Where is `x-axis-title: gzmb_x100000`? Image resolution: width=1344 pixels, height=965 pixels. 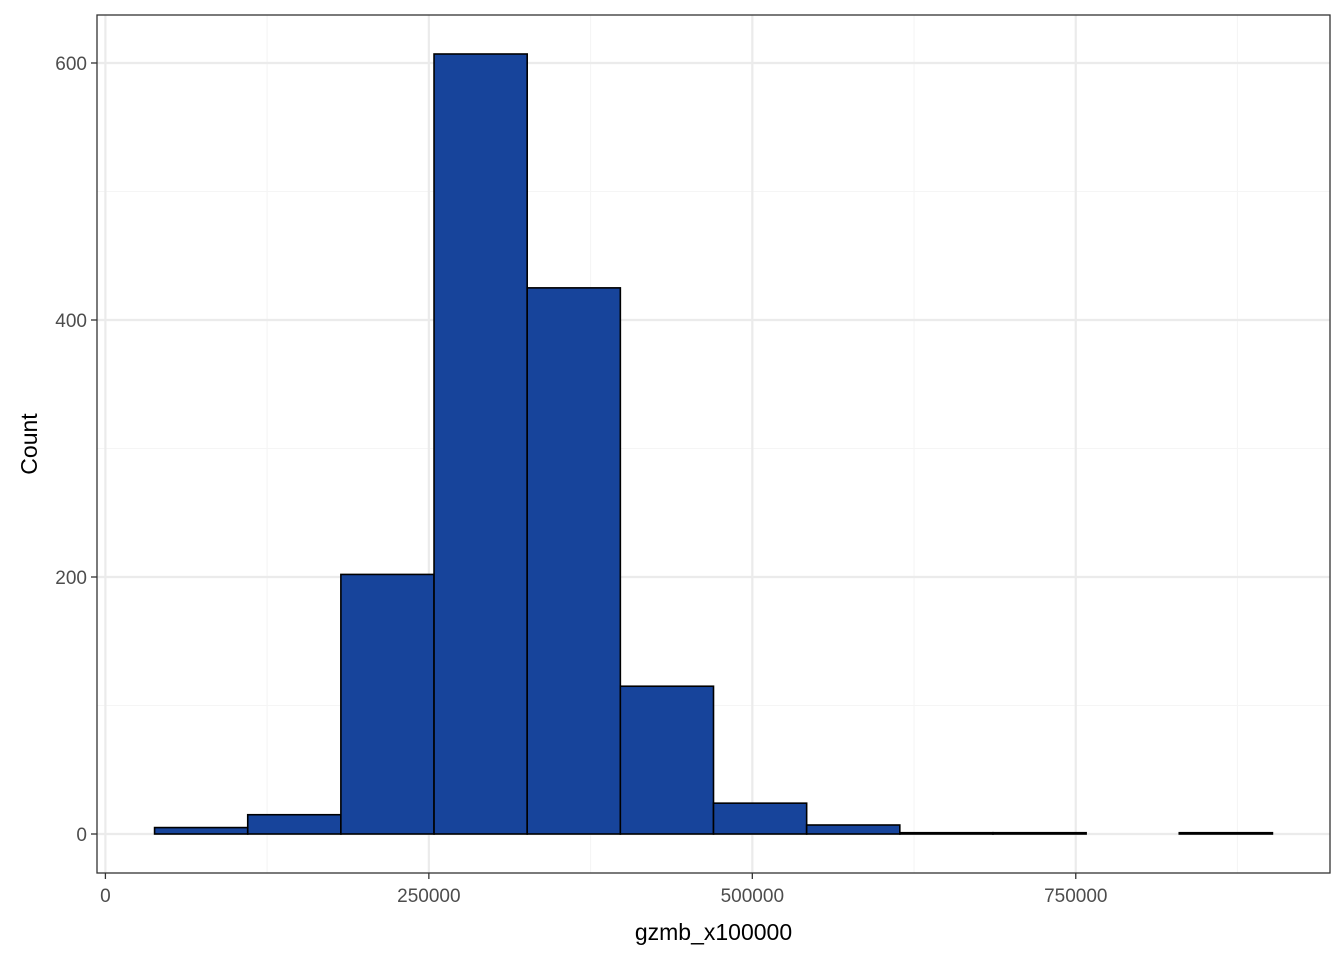
x-axis-title: gzmb_x100000 is located at coordinates (713, 932).